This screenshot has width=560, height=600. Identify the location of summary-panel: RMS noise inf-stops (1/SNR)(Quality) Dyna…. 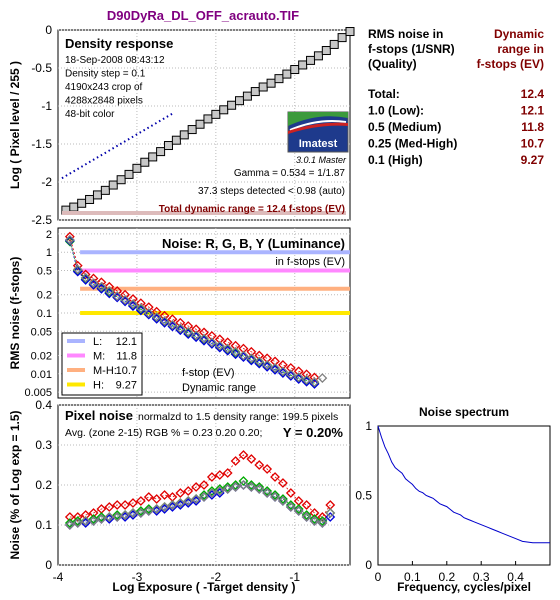
(456, 97).